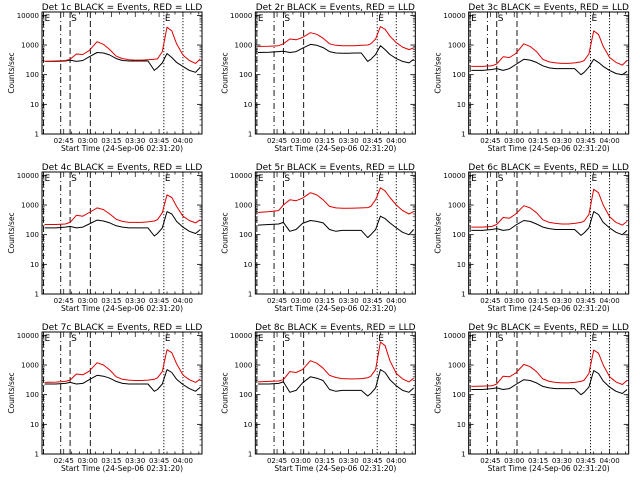 This screenshot has width=640, height=480. What do you see at coordinates (245, 235) in the screenshot?
I see `y-tick-label: 100` at bounding box center [245, 235].